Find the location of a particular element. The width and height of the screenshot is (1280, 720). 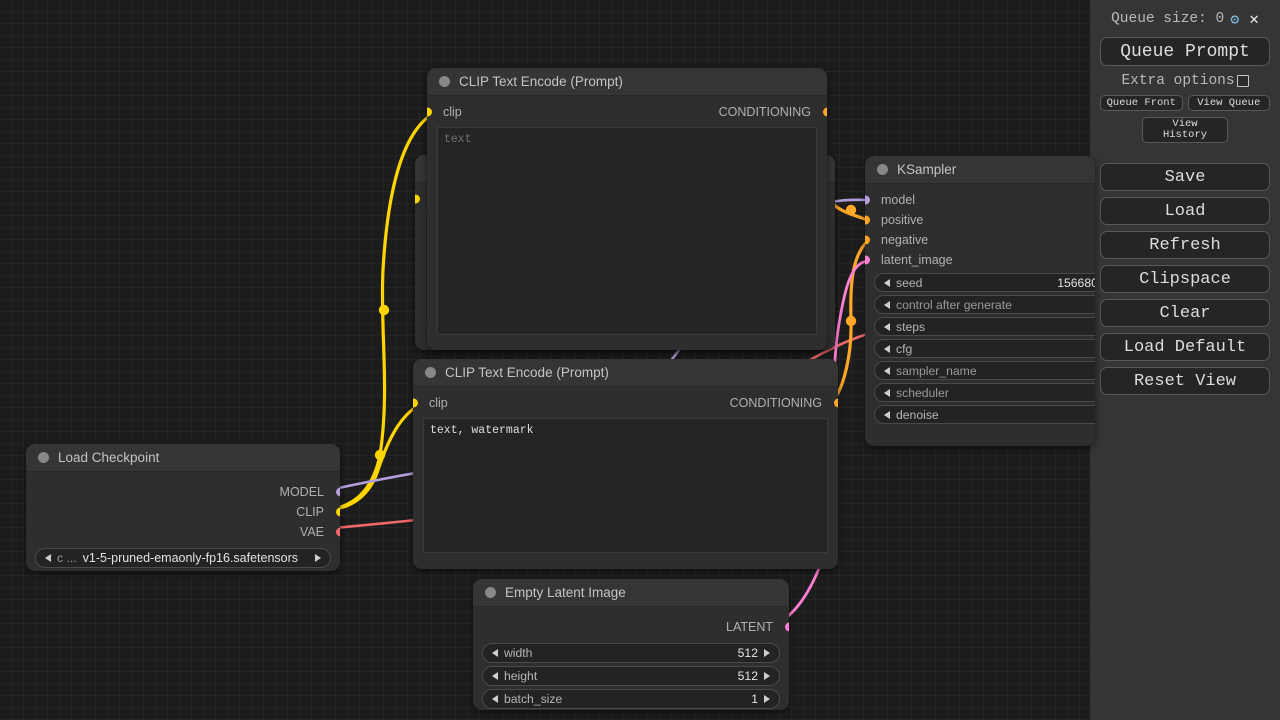

slot-ksampler-negative: negative is located at coordinates (980, 240).